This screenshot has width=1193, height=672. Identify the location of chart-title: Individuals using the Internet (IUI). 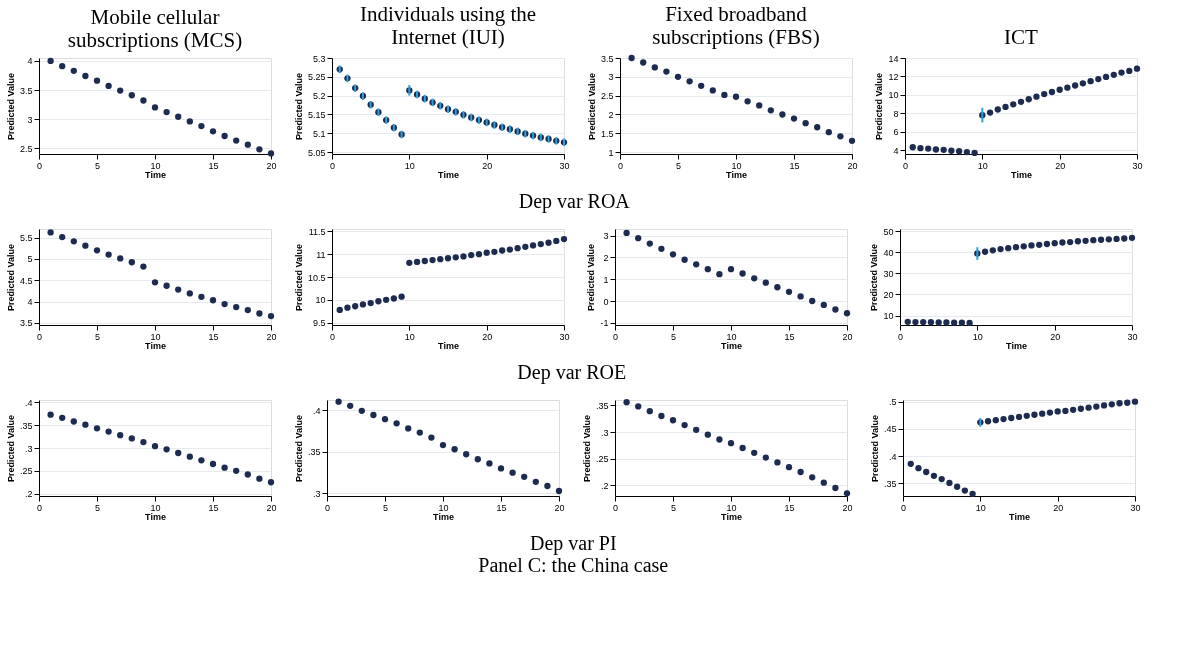
(448, 25).